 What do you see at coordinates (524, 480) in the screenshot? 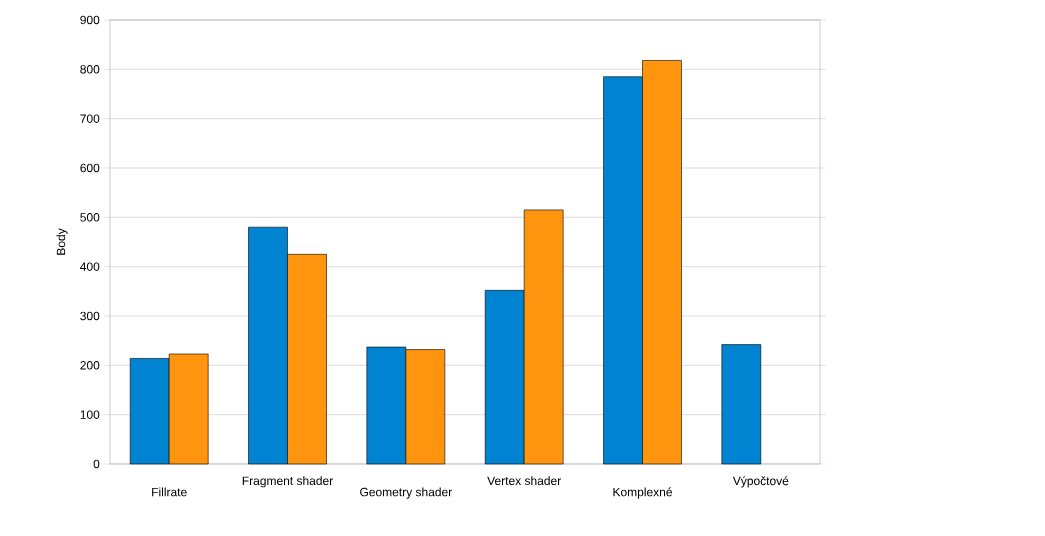
I see `x-tick-label: Vertex shader` at bounding box center [524, 480].